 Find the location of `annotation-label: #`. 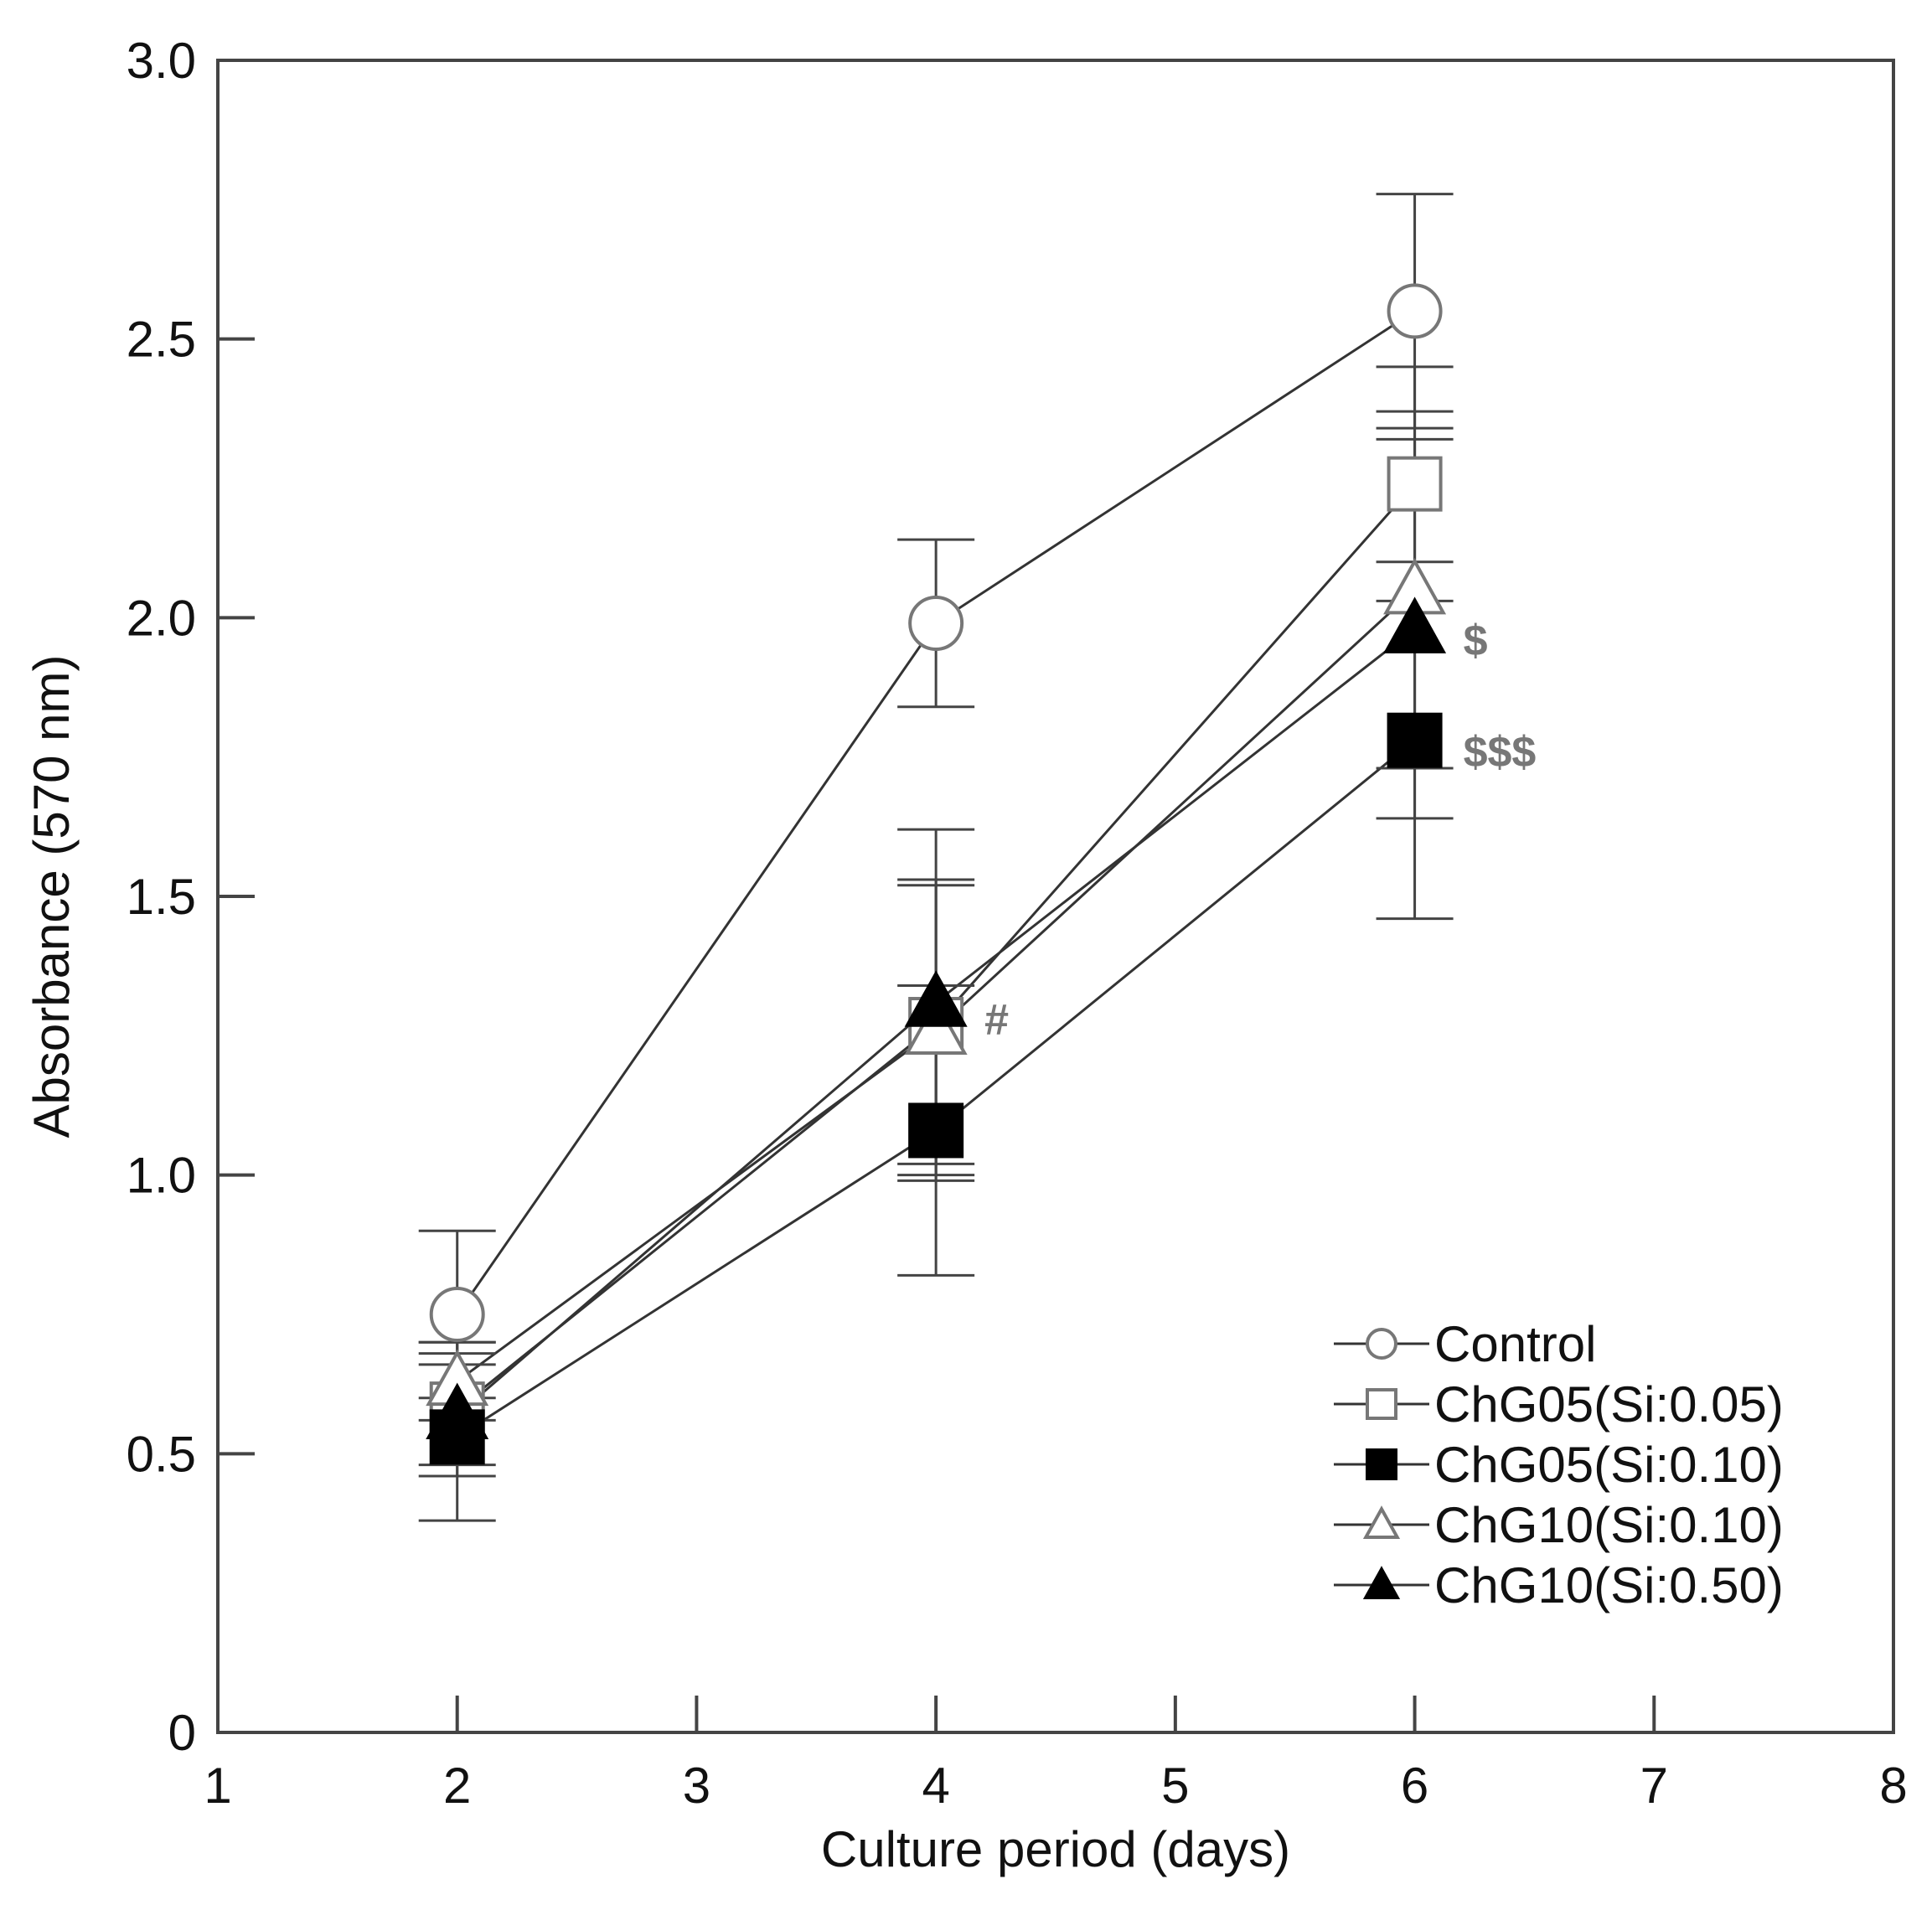

annotation-label: # is located at coordinates (996, 1019).